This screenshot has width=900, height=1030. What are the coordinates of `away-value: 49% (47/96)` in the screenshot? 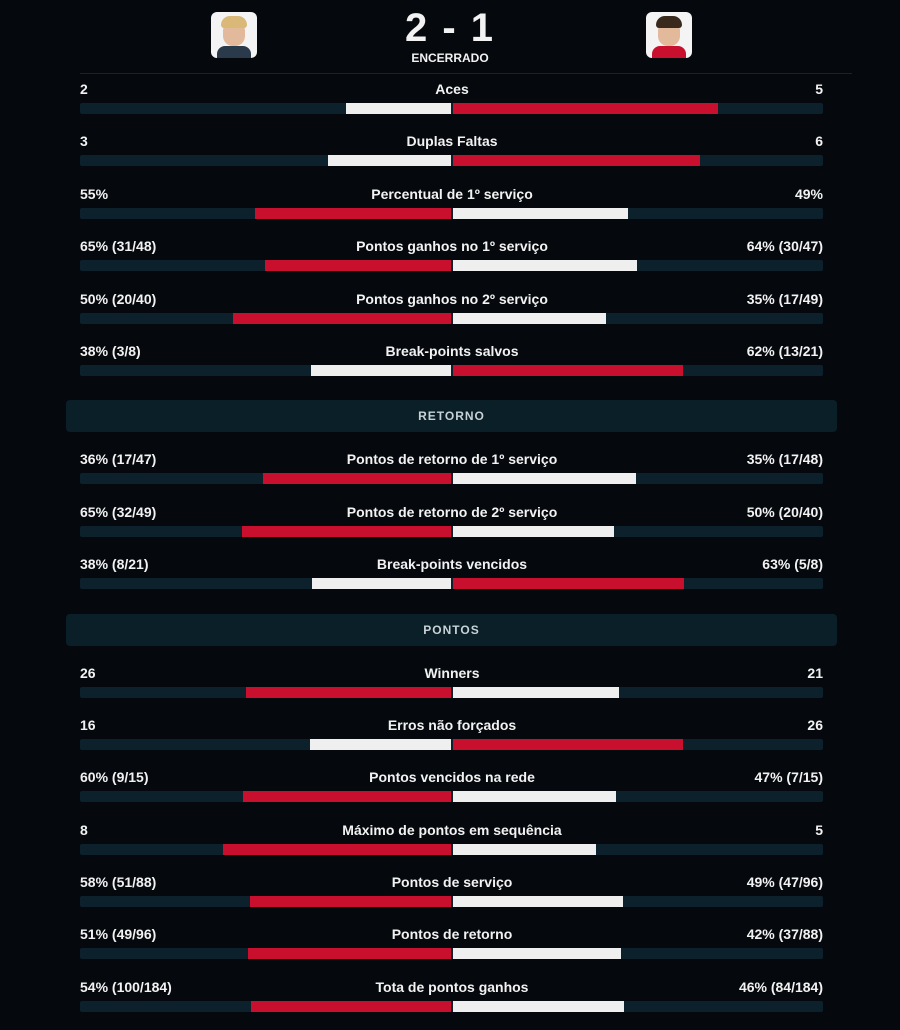 It's located at (784, 882).